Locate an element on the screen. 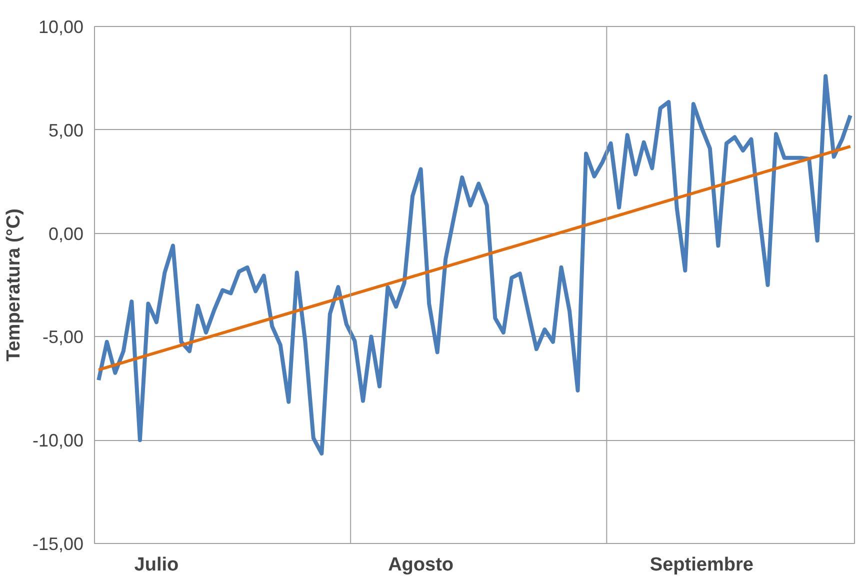 This screenshot has height=584, width=867. y-tick-label: -15,00 is located at coordinates (58, 544).